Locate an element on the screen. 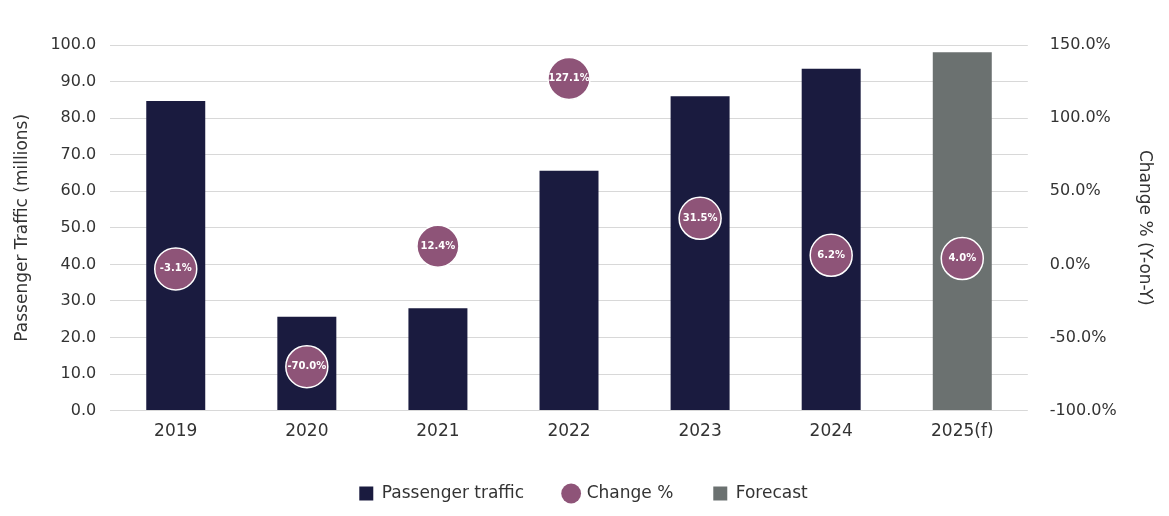 The width and height of the screenshot is (1169, 516). y2-tick-label: 50.0% is located at coordinates (1075, 190).